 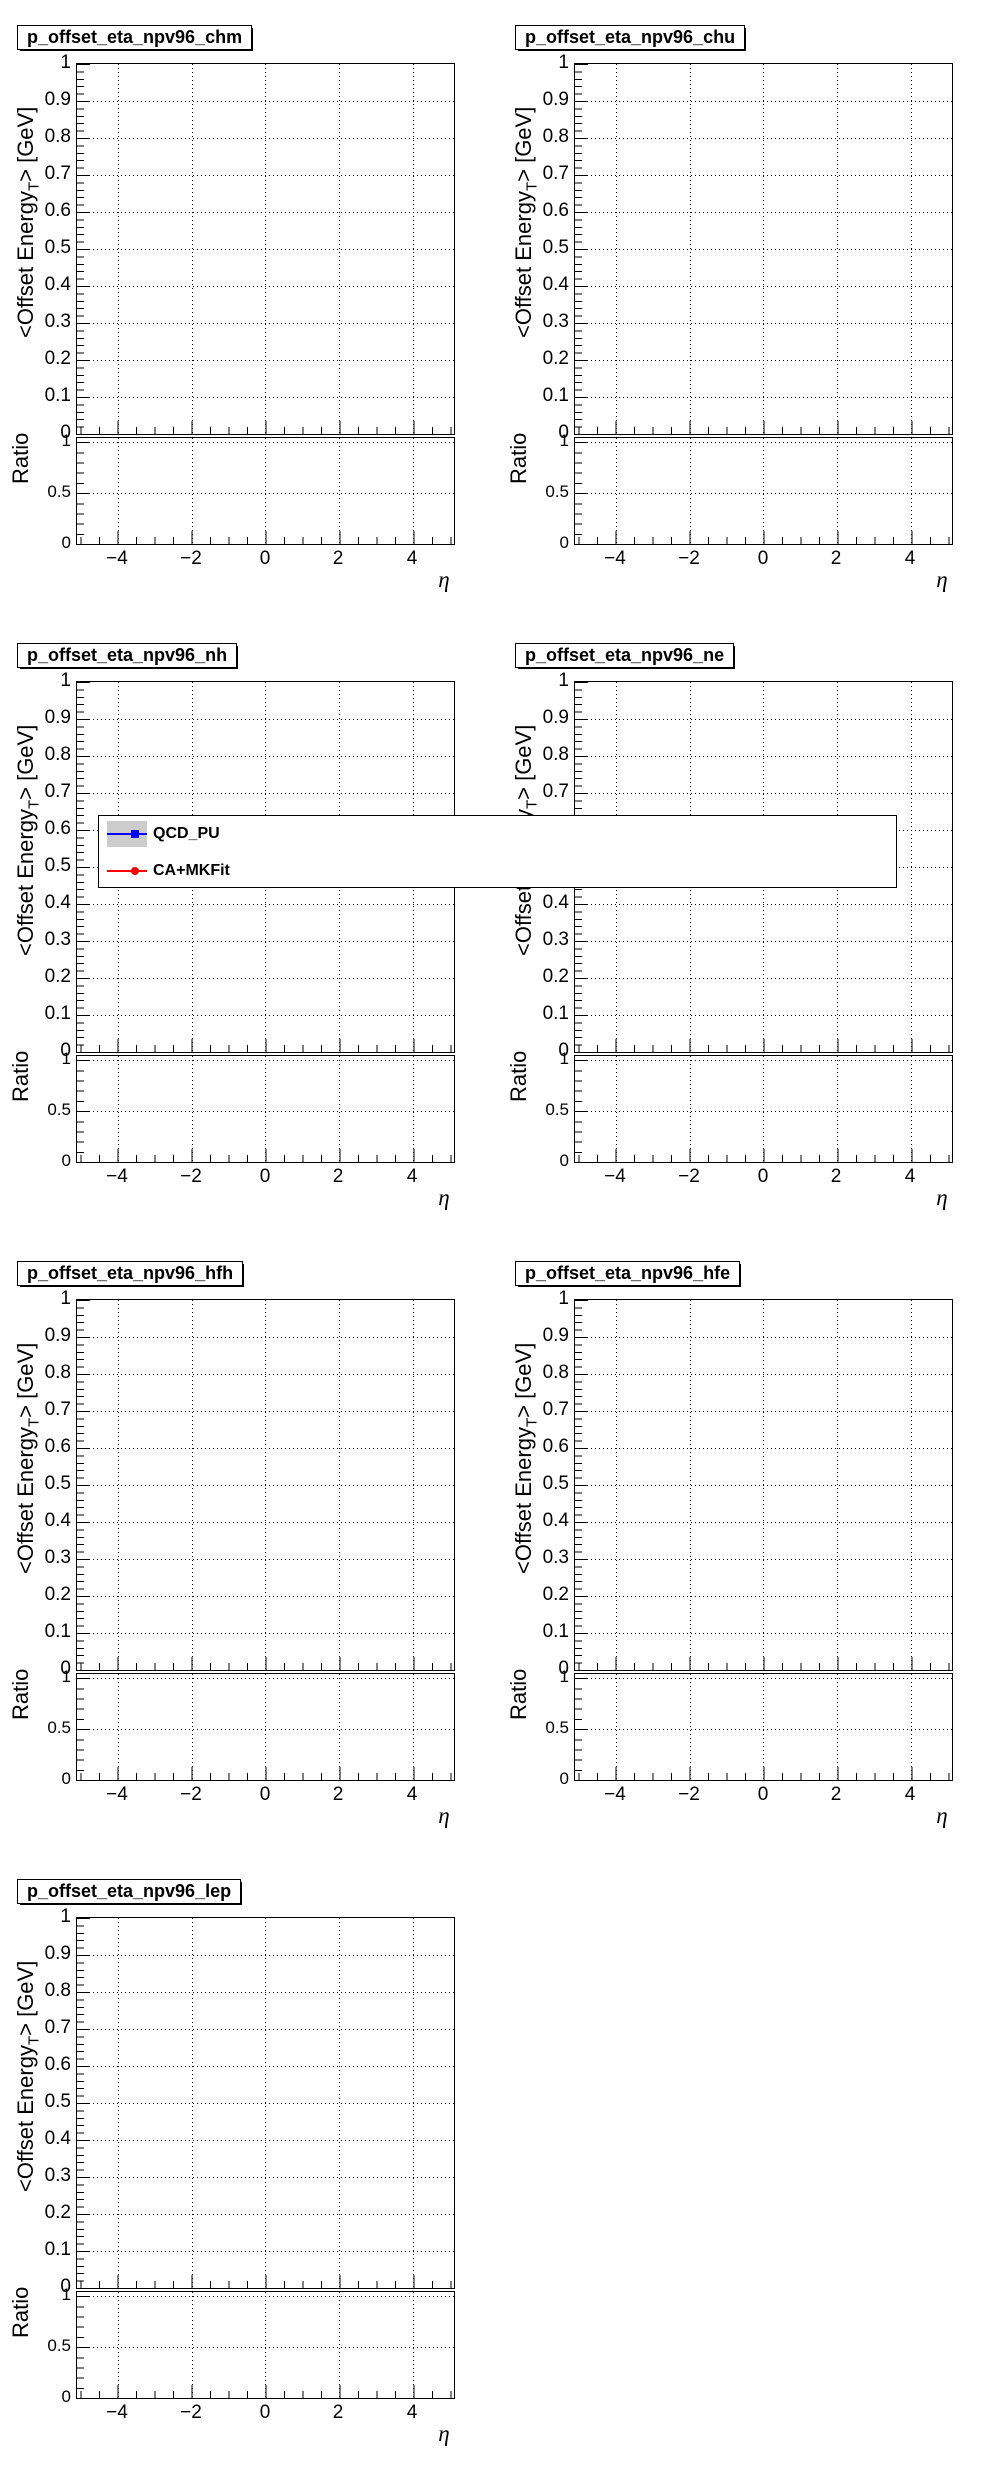 What do you see at coordinates (910, 1176) in the screenshot?
I see `x-tick-label: 4` at bounding box center [910, 1176].